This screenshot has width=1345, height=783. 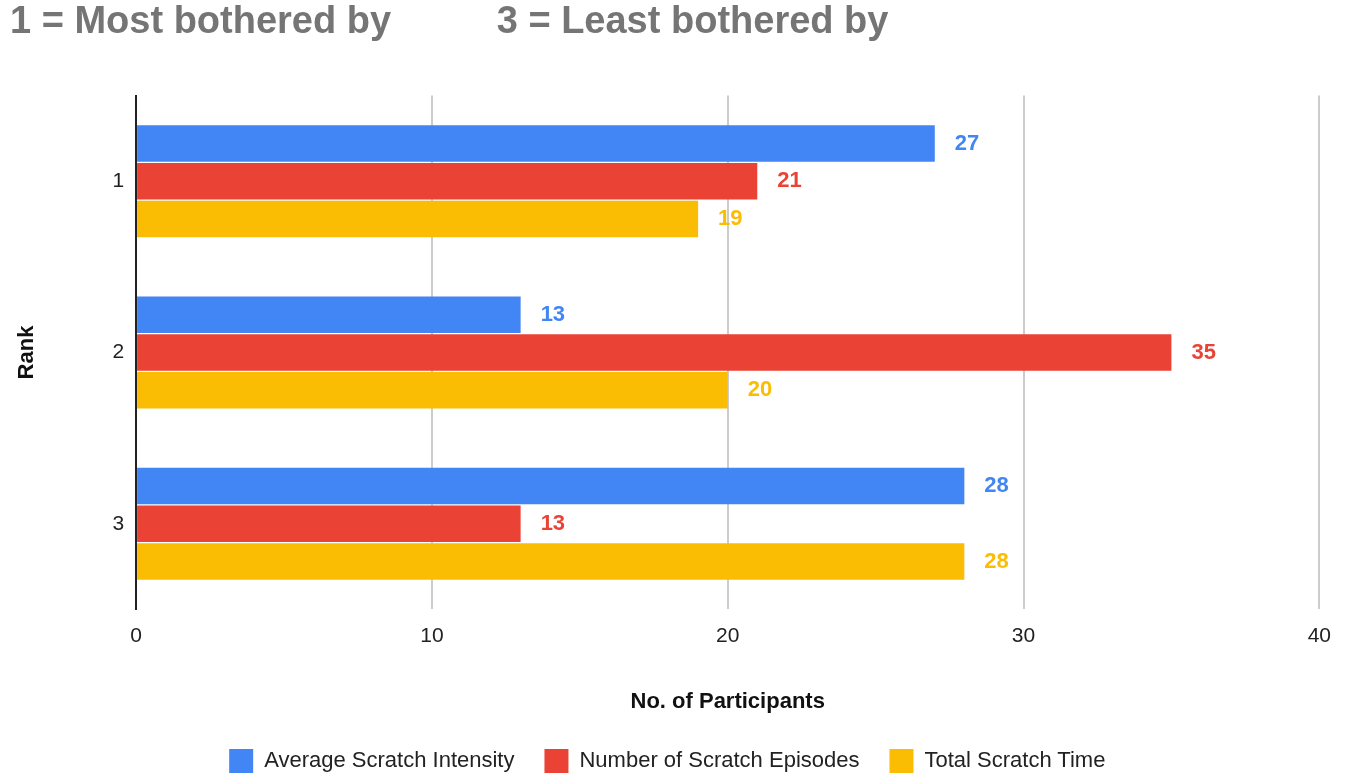 What do you see at coordinates (1319, 634) in the screenshot?
I see `x-tick-label: 40` at bounding box center [1319, 634].